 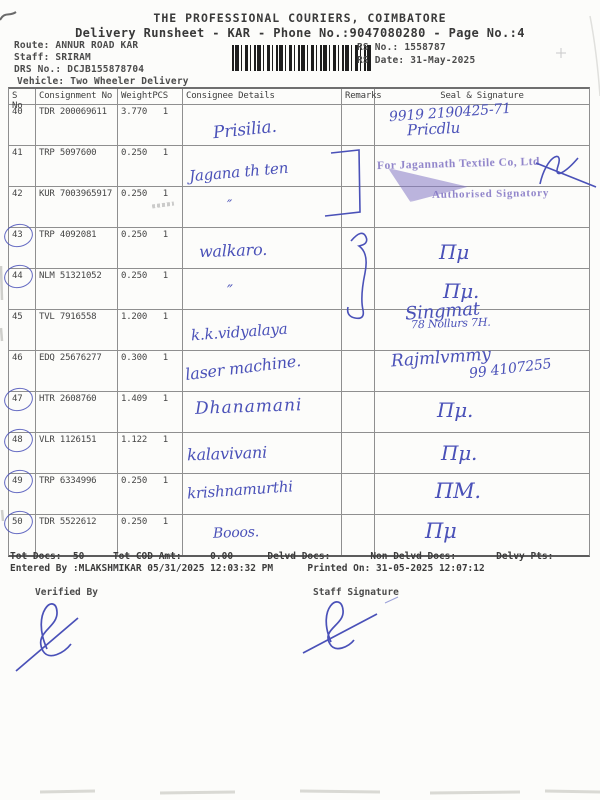 What do you see at coordinates (262, 535) in the screenshot?
I see `consignee-cell: Booos.` at bounding box center [262, 535].